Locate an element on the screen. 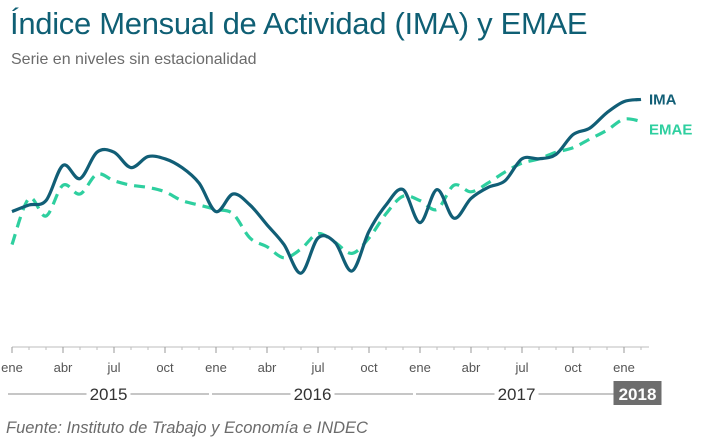  series-label-emae: EMAE is located at coordinates (670, 129).